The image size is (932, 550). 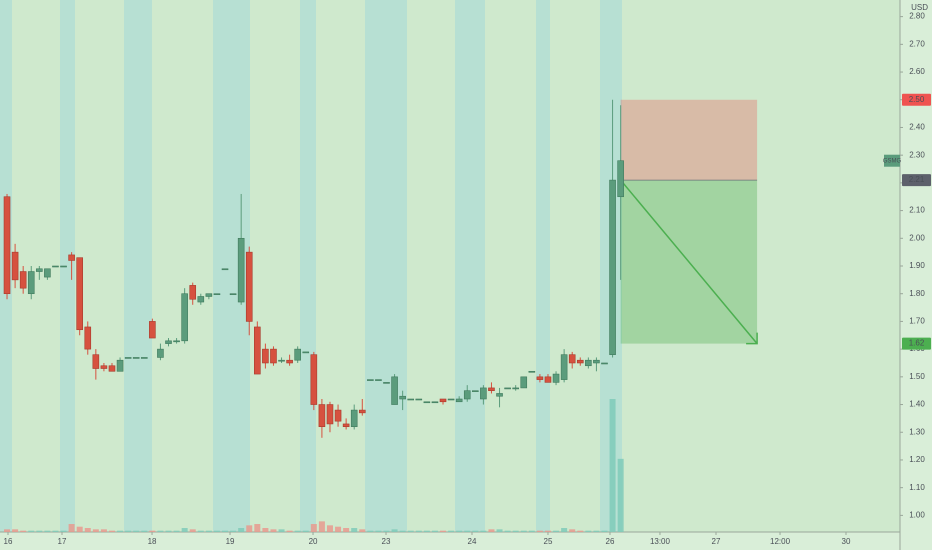 What do you see at coordinates (917, 154) in the screenshot?
I see `y-tick-label: 2.30` at bounding box center [917, 154].